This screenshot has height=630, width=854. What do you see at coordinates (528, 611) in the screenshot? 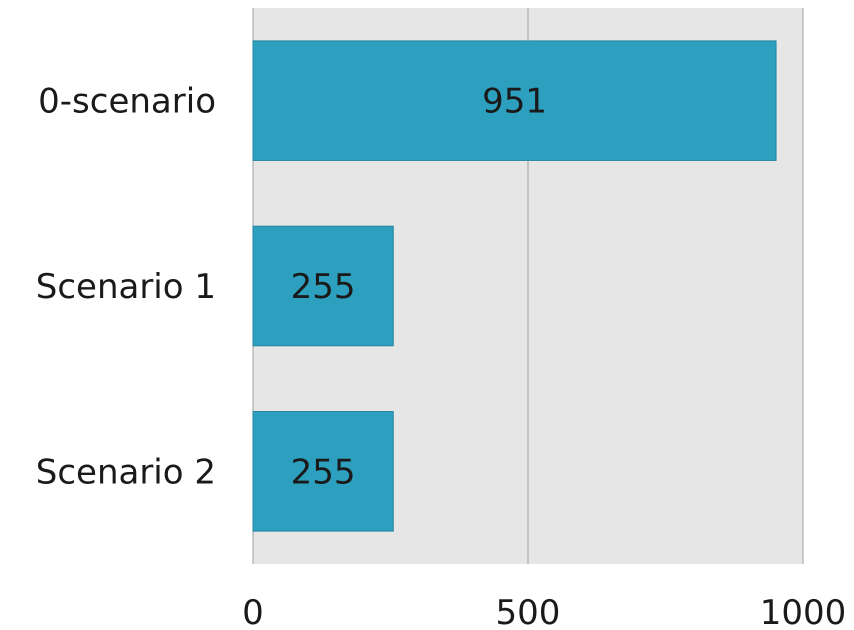
I see `x-tick-label-1: 500` at bounding box center [528, 611].